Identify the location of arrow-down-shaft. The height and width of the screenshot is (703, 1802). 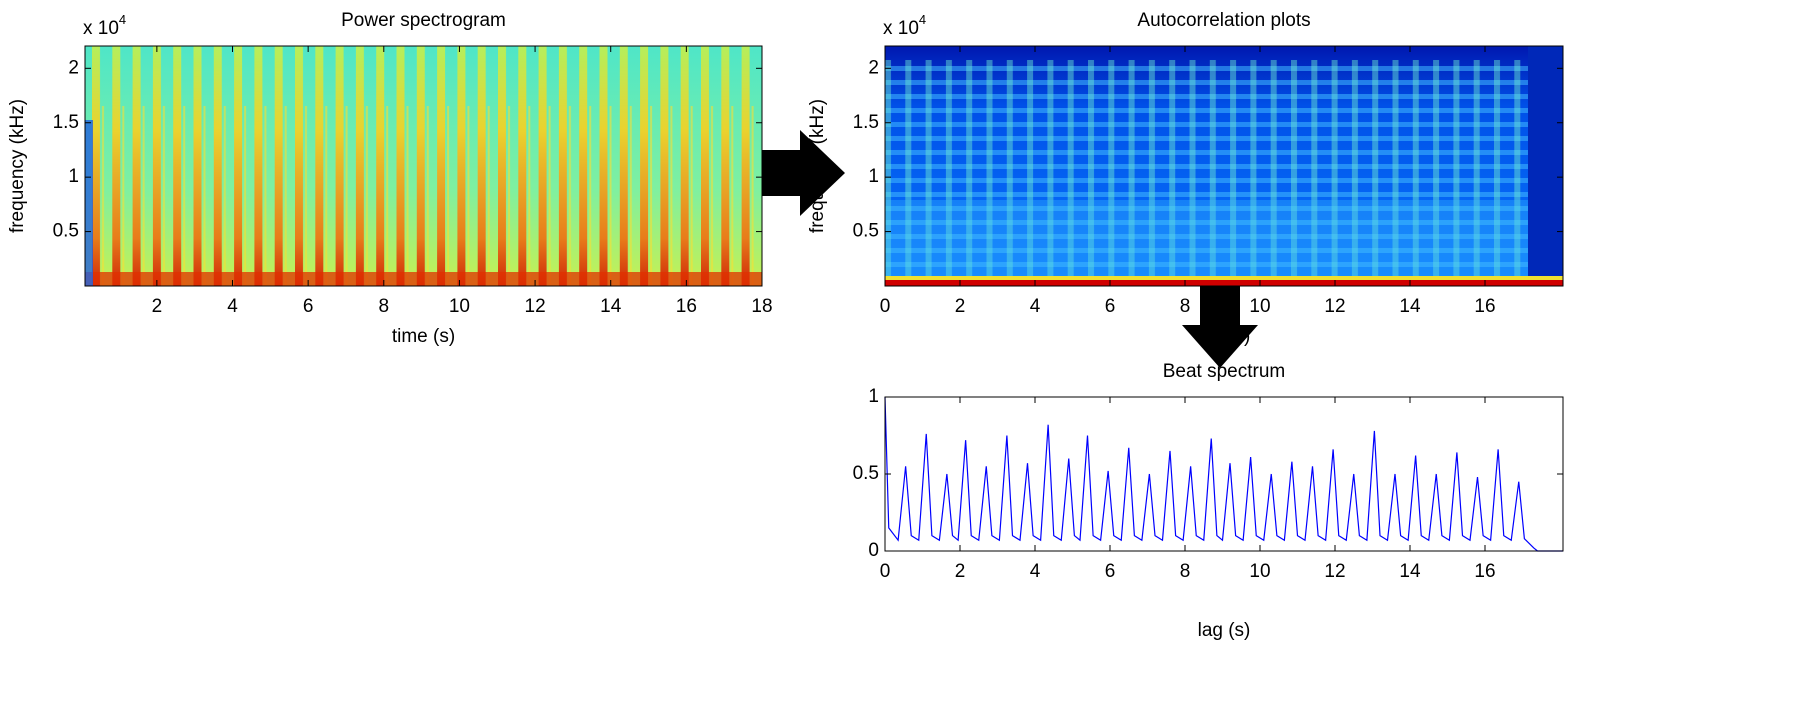
(1220, 306).